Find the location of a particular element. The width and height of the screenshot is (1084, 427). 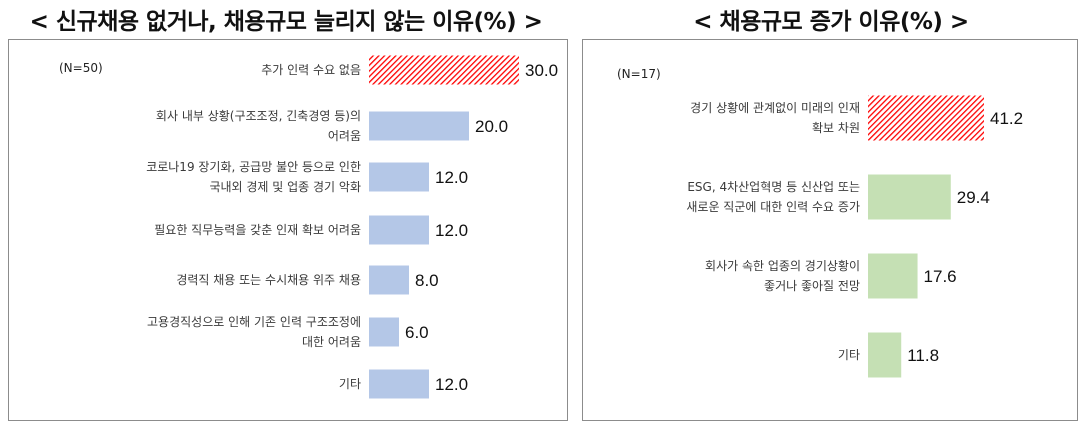

left-value-label-3: 12.0 is located at coordinates (451, 177).